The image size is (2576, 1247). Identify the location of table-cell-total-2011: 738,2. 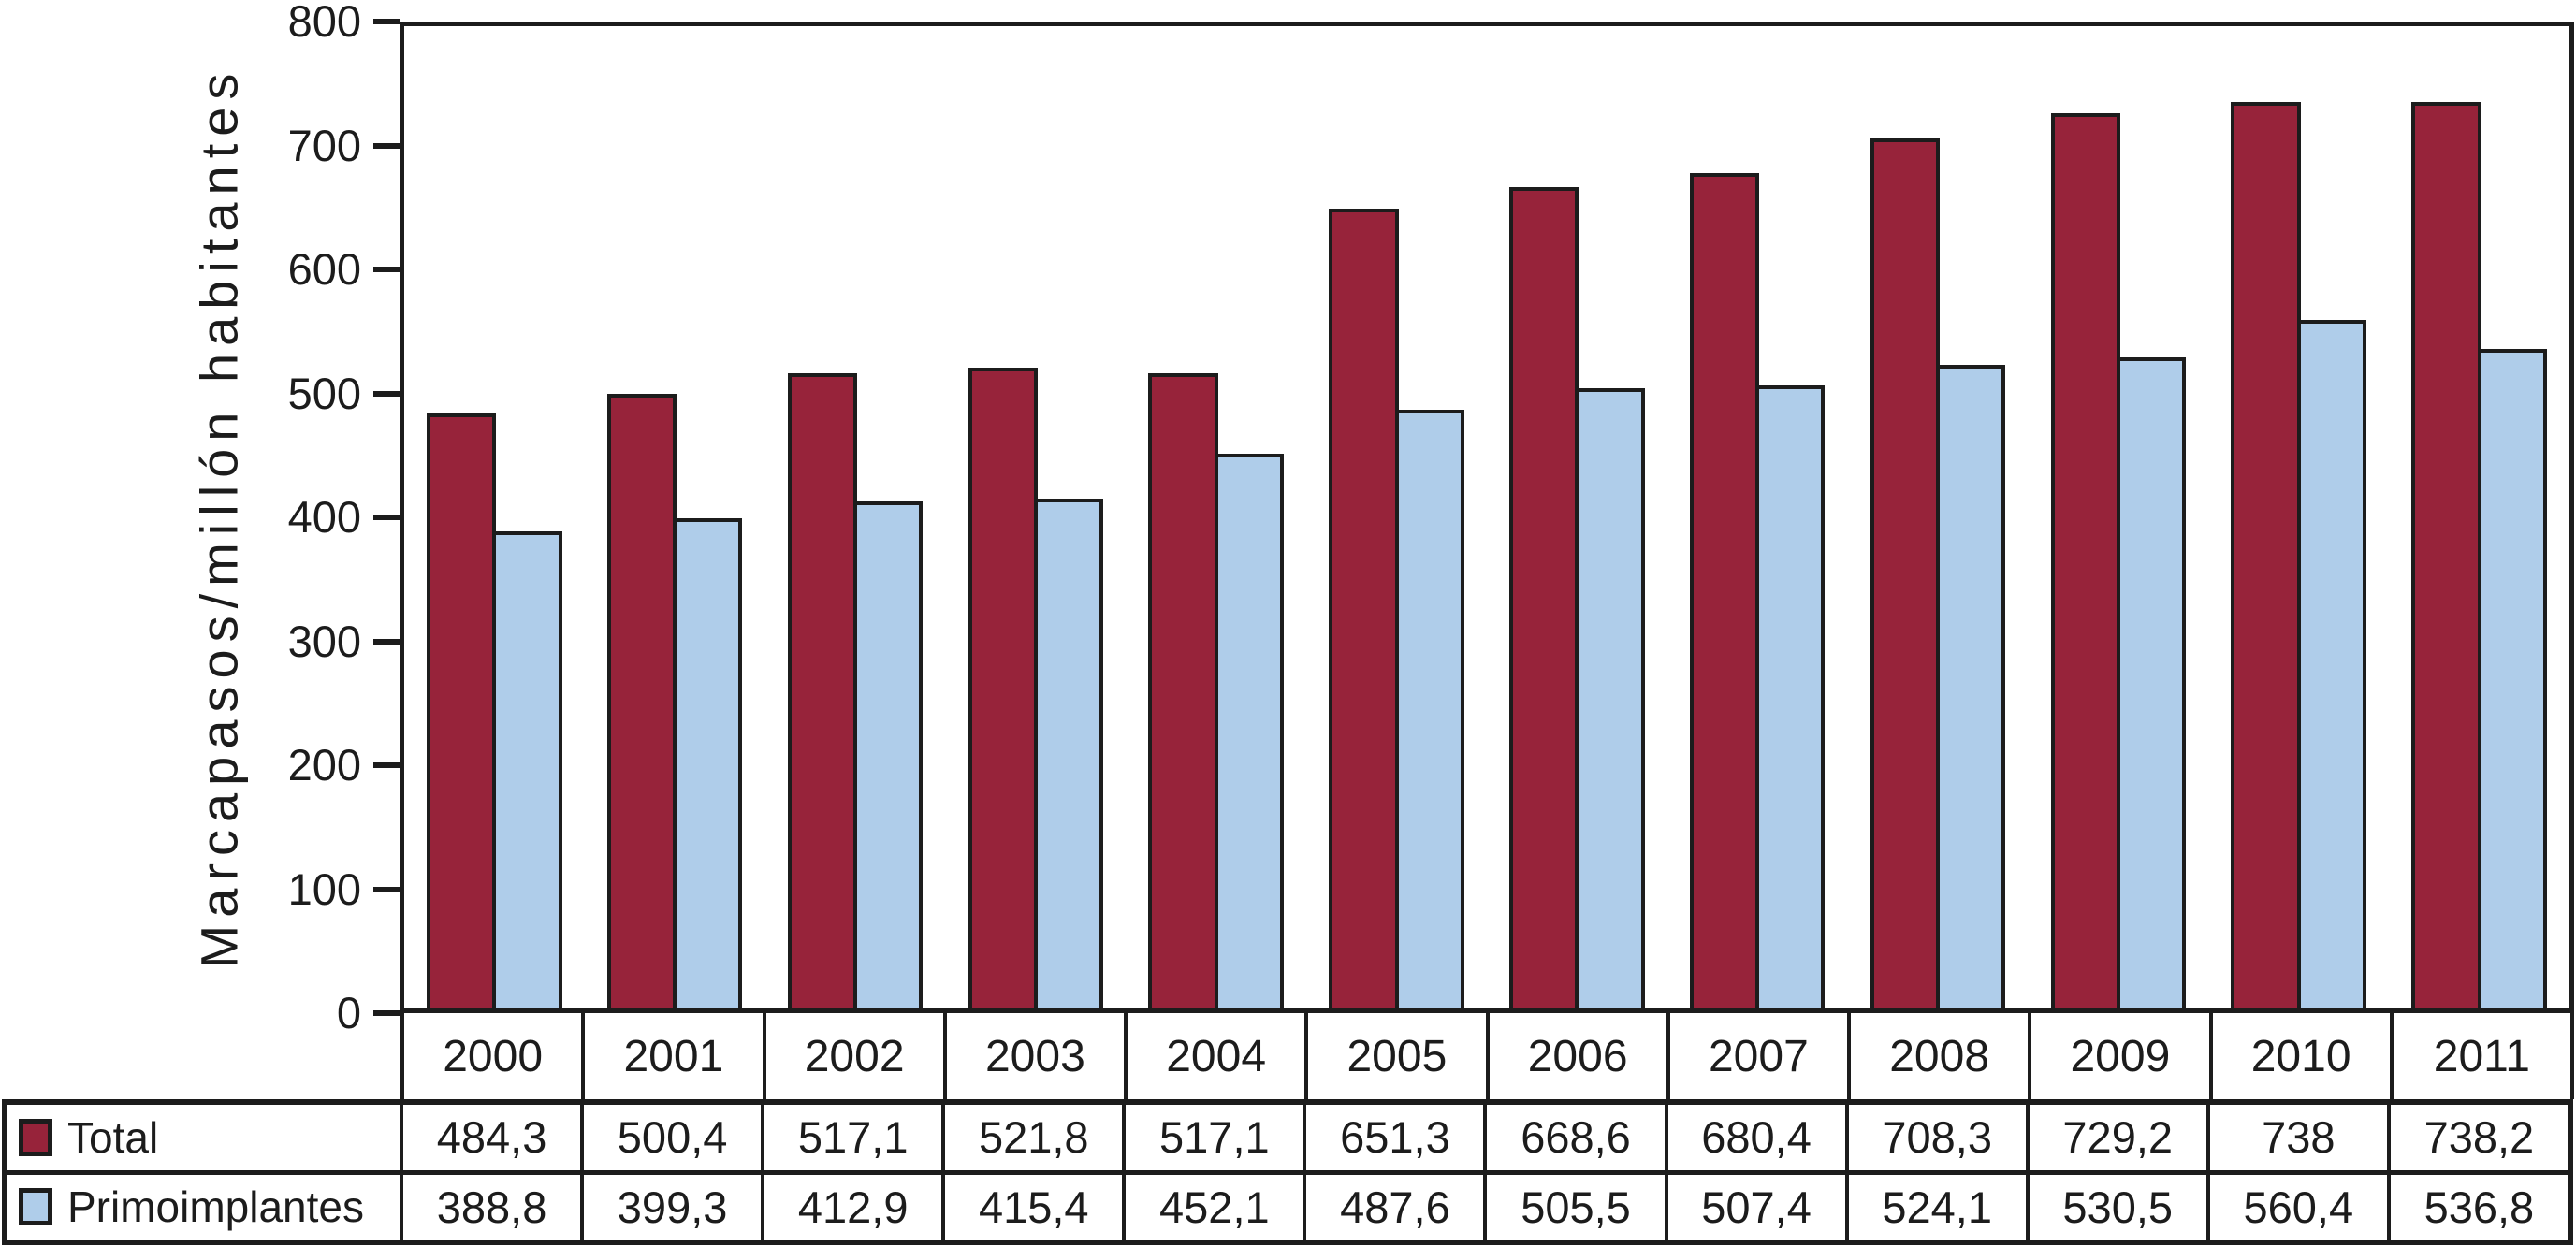
(2477, 1137).